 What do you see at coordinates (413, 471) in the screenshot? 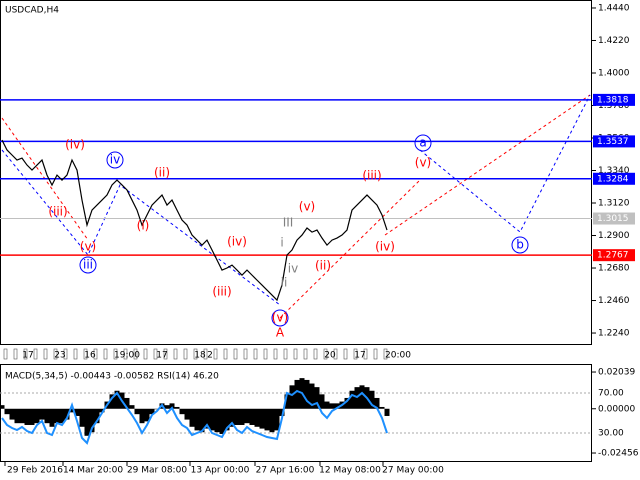
I see `x-tick-label: 27 May 00:00` at bounding box center [413, 471].